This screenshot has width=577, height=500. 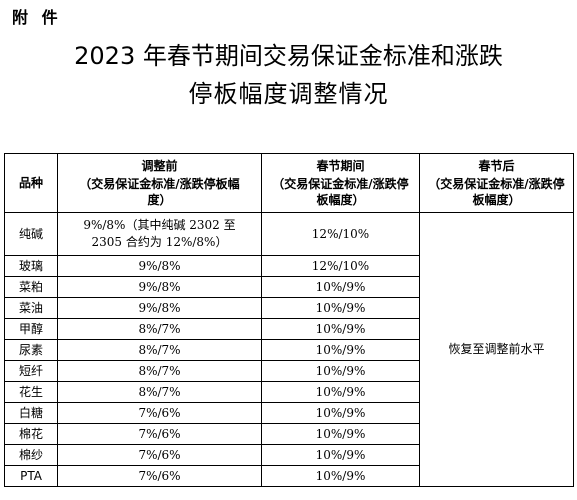 I want to click on product-name: 尿素, so click(x=31, y=350).